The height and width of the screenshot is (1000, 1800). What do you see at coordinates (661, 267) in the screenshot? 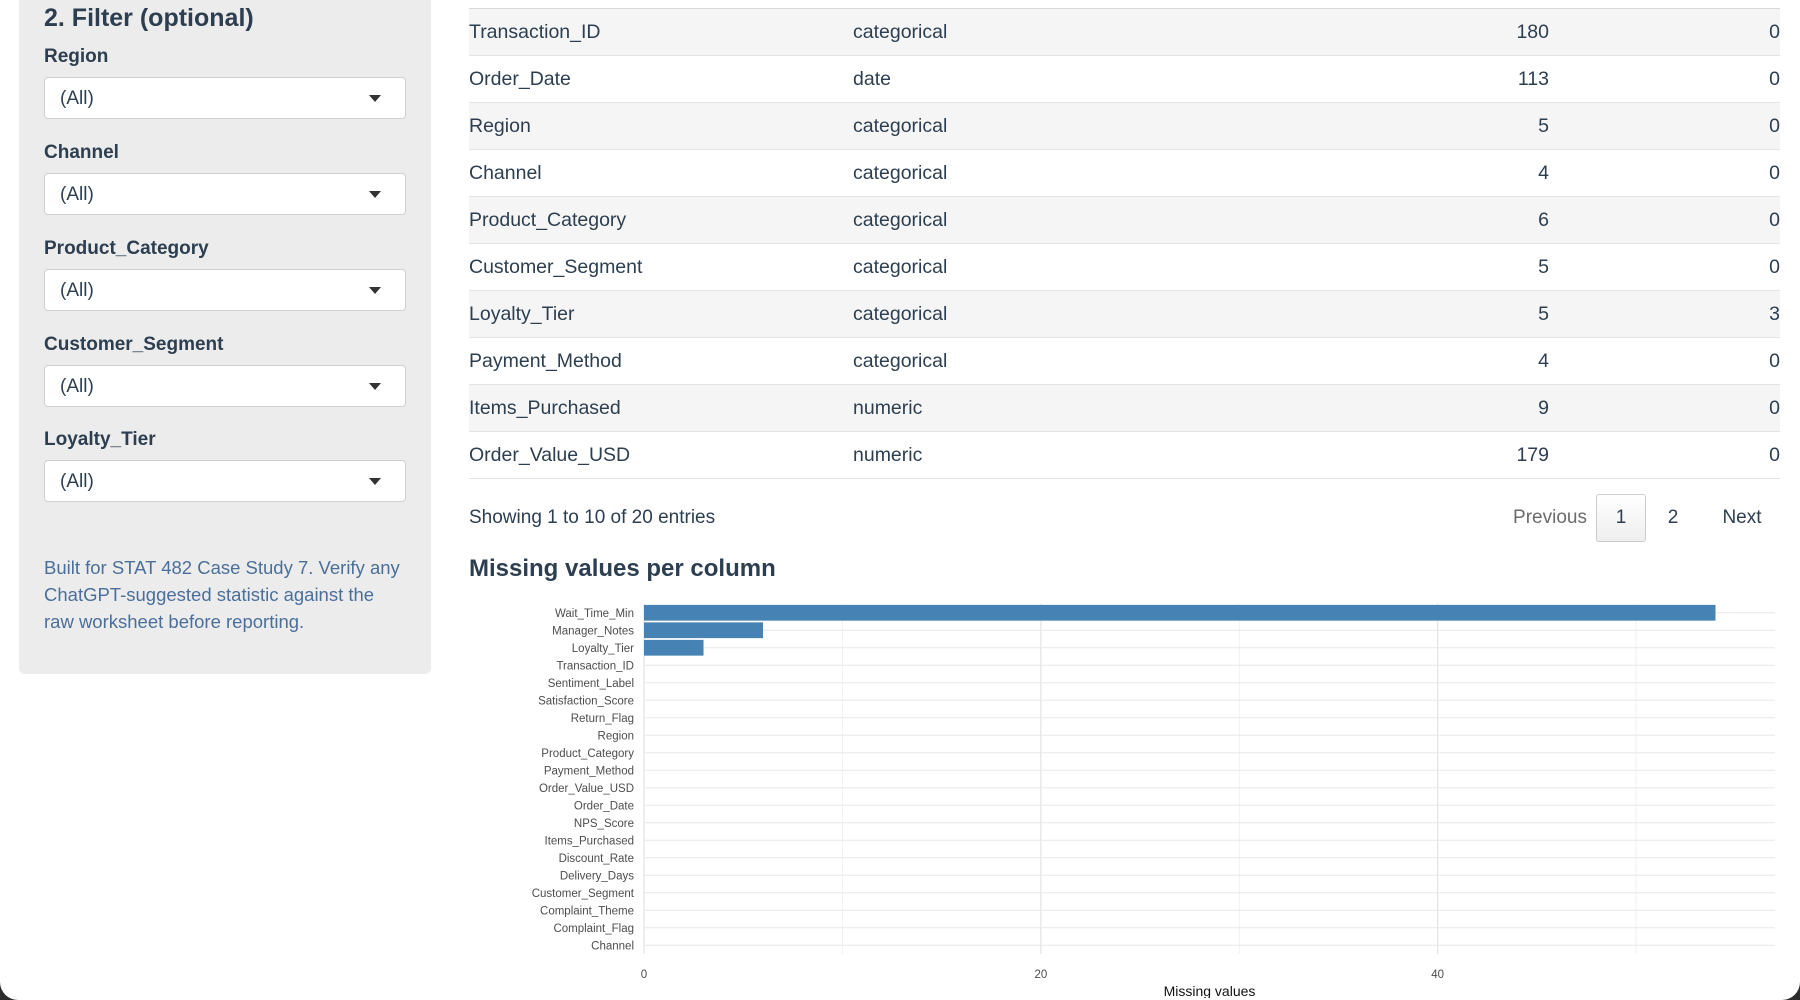
I see `column-name-cell: Customer_Segment` at bounding box center [661, 267].